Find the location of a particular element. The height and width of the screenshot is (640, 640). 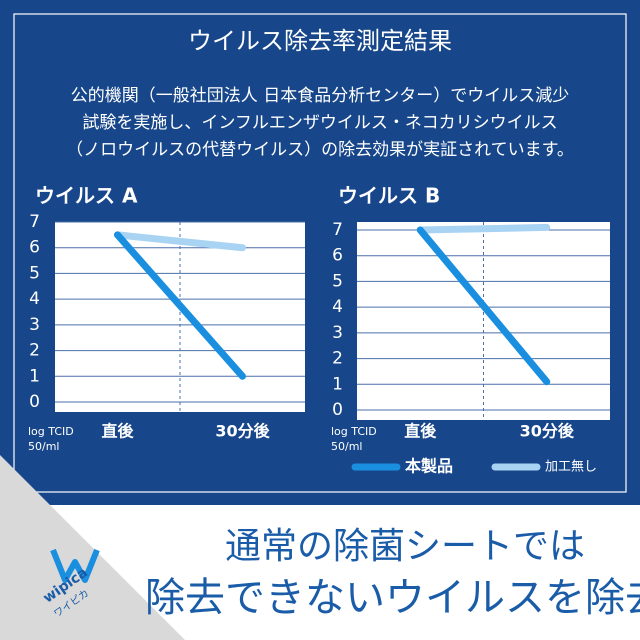

chart-title: ウイルス B is located at coordinates (389, 196).